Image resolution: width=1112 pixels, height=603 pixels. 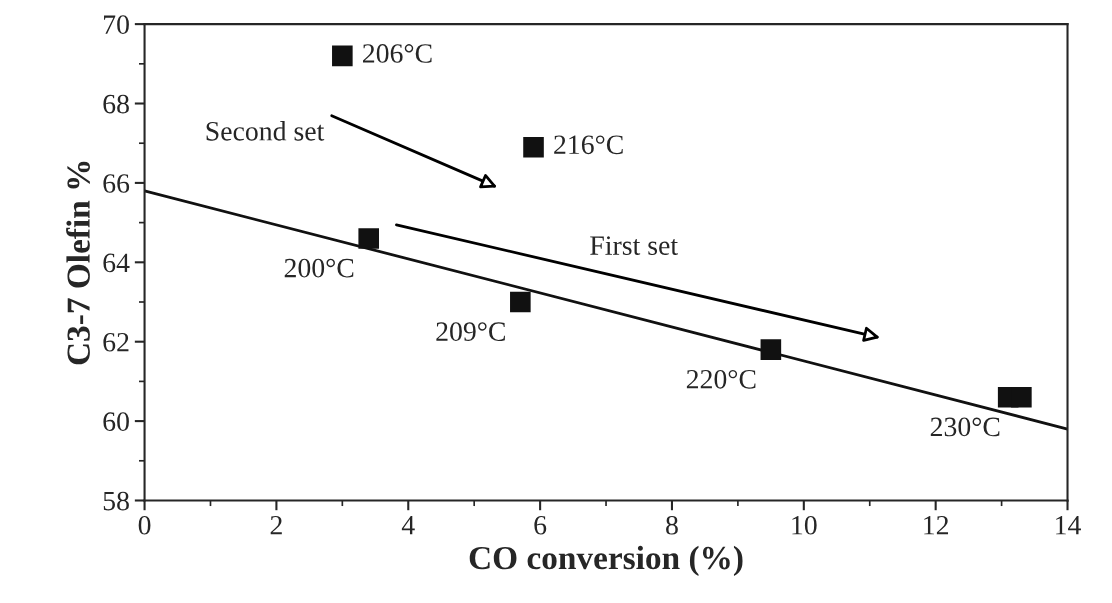 I want to click on y-tick-label: 58, so click(x=116, y=501).